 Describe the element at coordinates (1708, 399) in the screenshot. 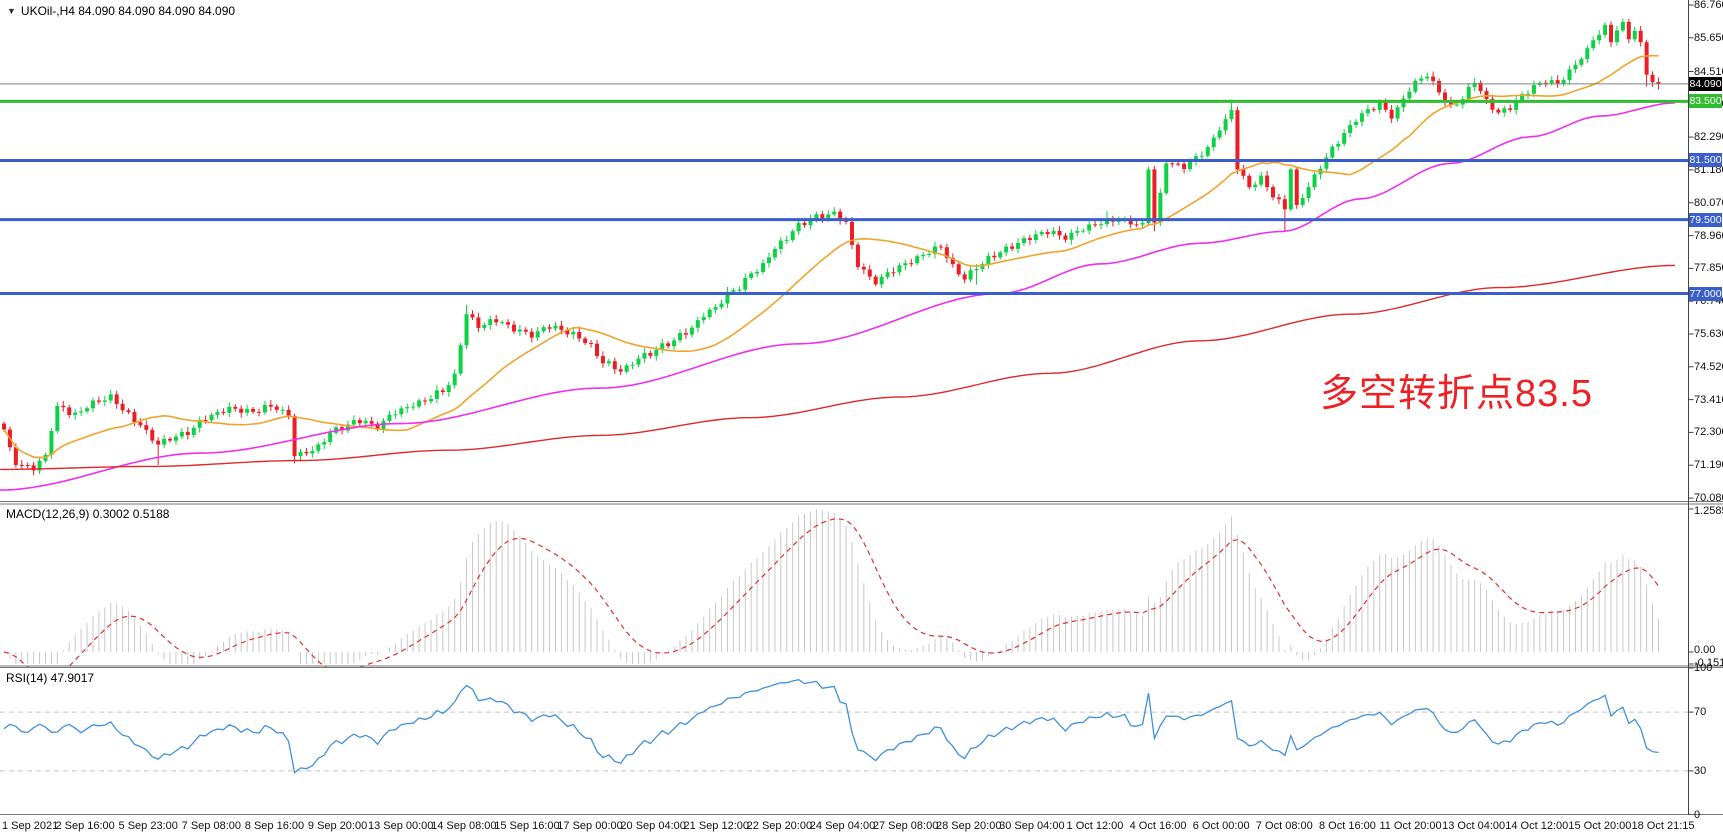

I see `price-tick-label: 73.410` at that location.